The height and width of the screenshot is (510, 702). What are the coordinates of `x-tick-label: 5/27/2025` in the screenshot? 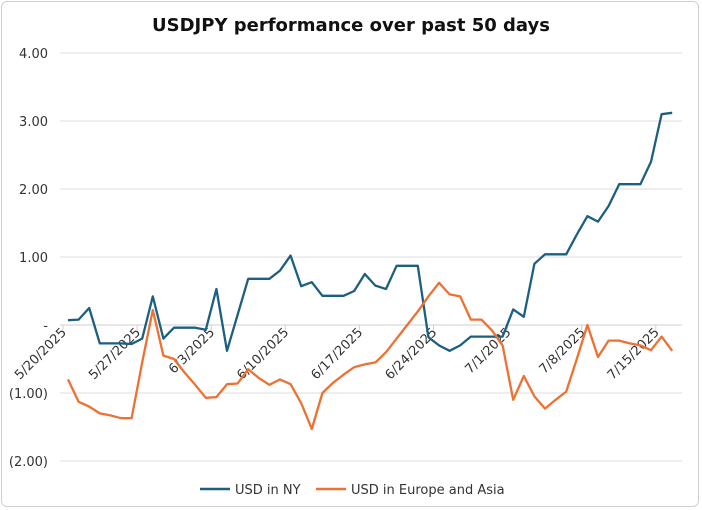 It's located at (115, 354).